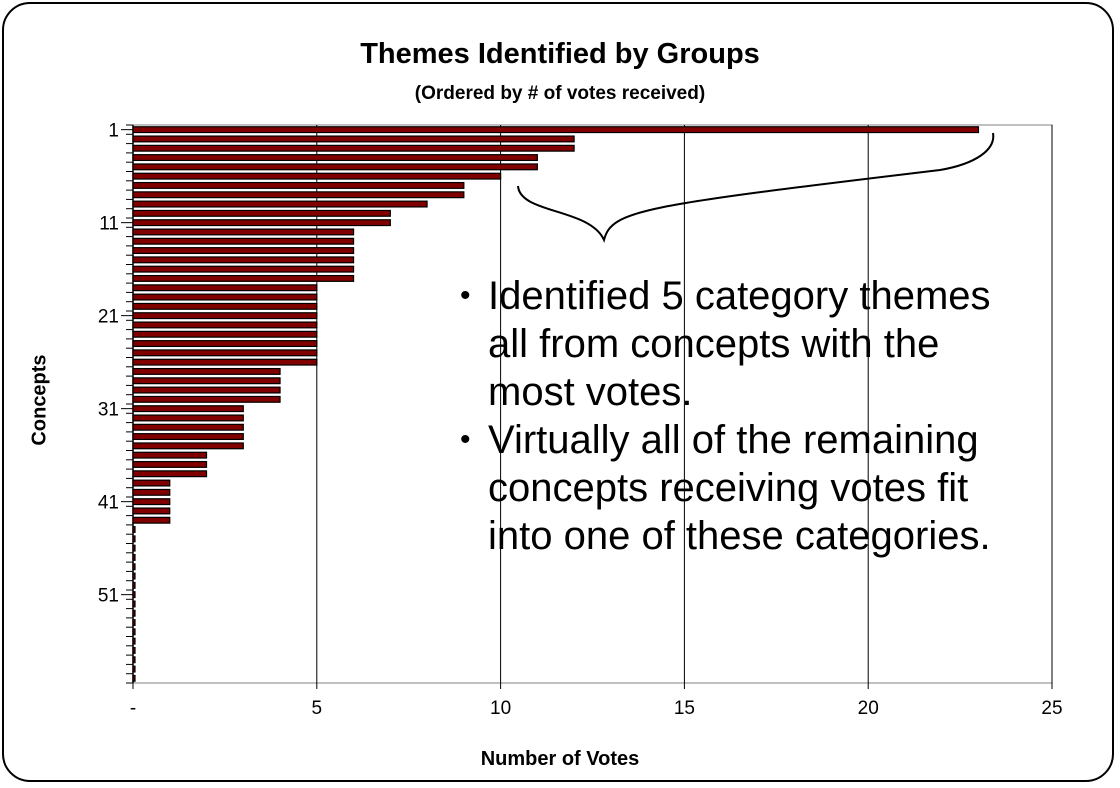 The height and width of the screenshot is (788, 1120). What do you see at coordinates (684, 708) in the screenshot?
I see `x-tick-label: 15` at bounding box center [684, 708].